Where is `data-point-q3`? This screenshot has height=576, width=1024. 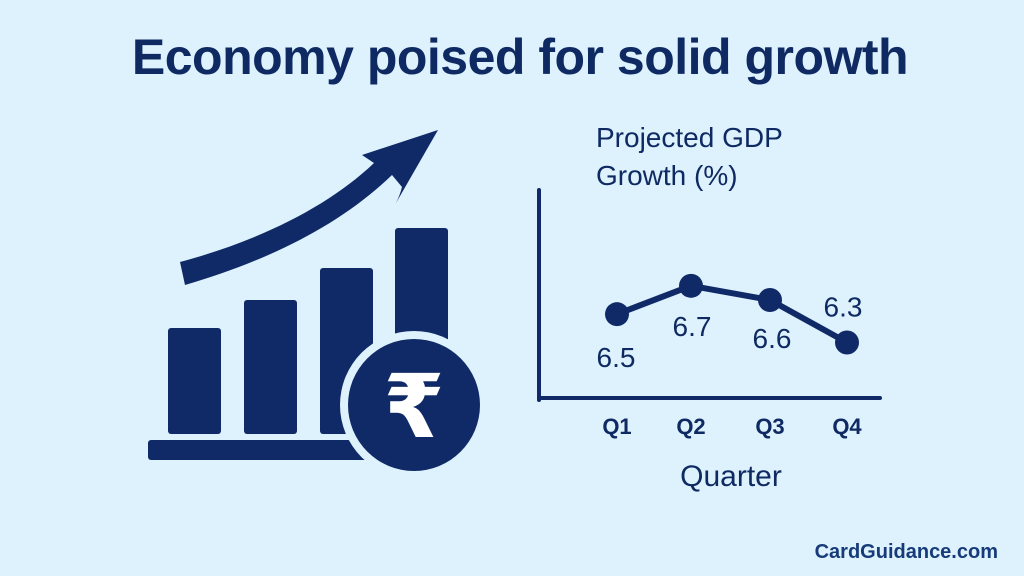
data-point-q3 is located at coordinates (770, 300).